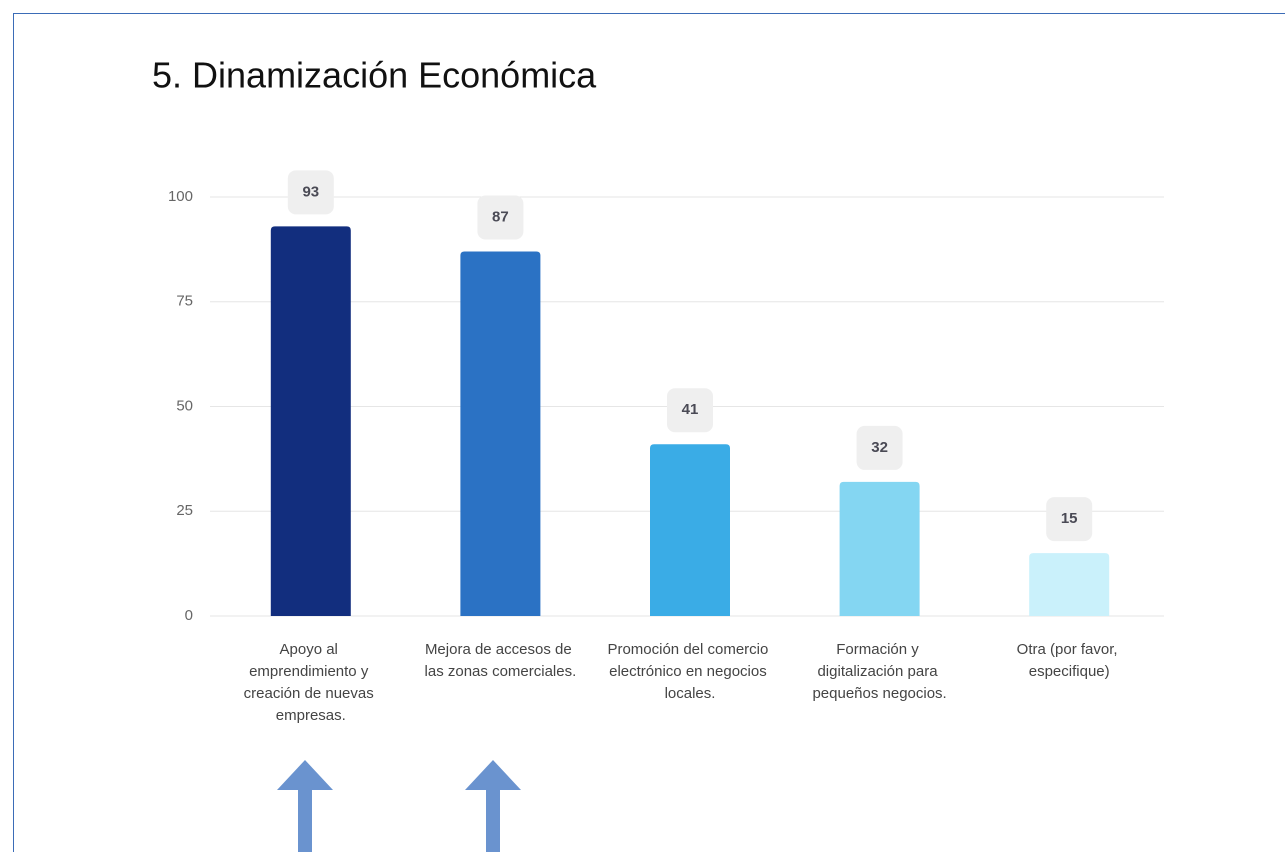 The width and height of the screenshot is (1285, 852). I want to click on y-tick-label: 25, so click(184, 510).